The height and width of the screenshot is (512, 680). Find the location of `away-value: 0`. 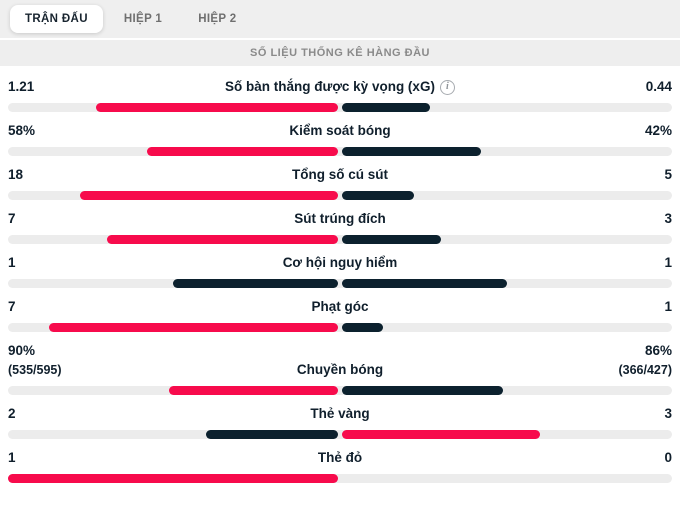

away-value: 0 is located at coordinates (668, 457).